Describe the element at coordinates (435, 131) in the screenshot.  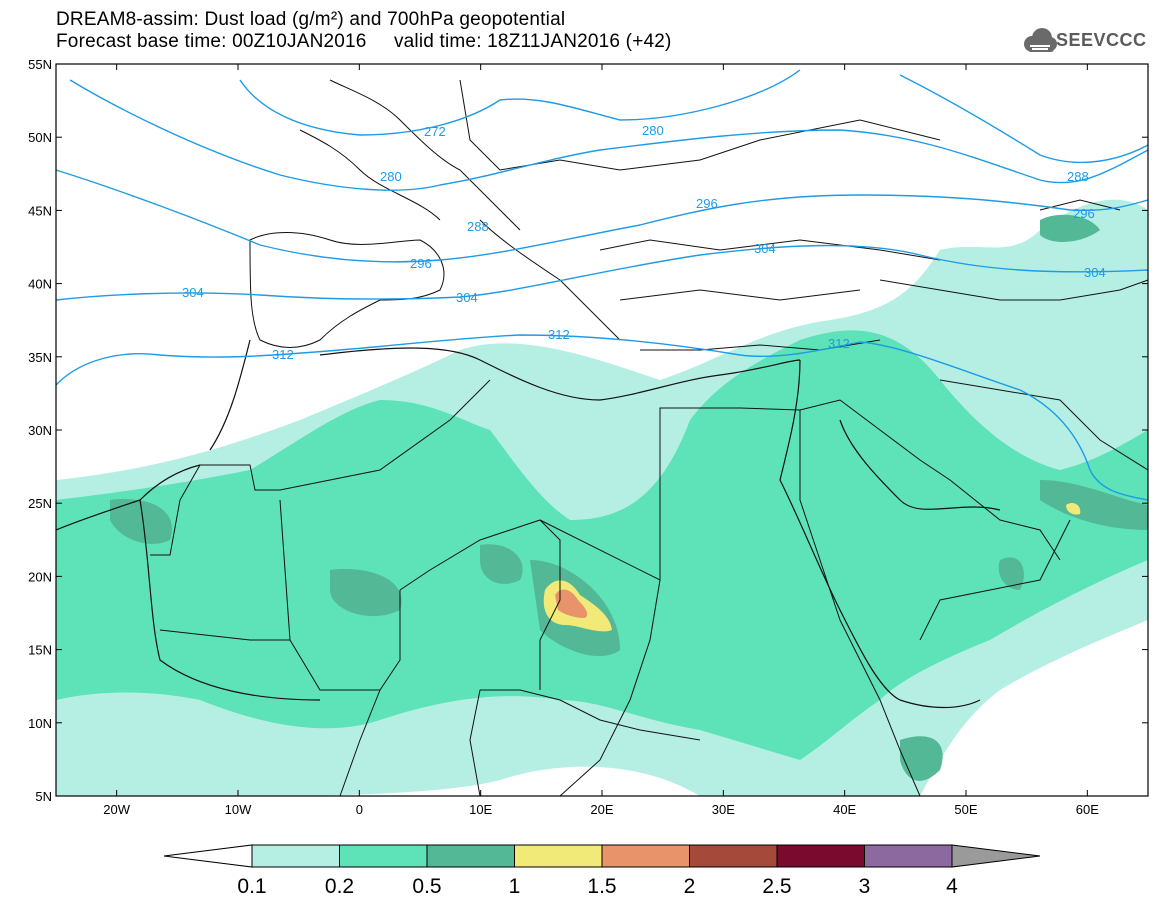
I see `contour-label: 272` at that location.